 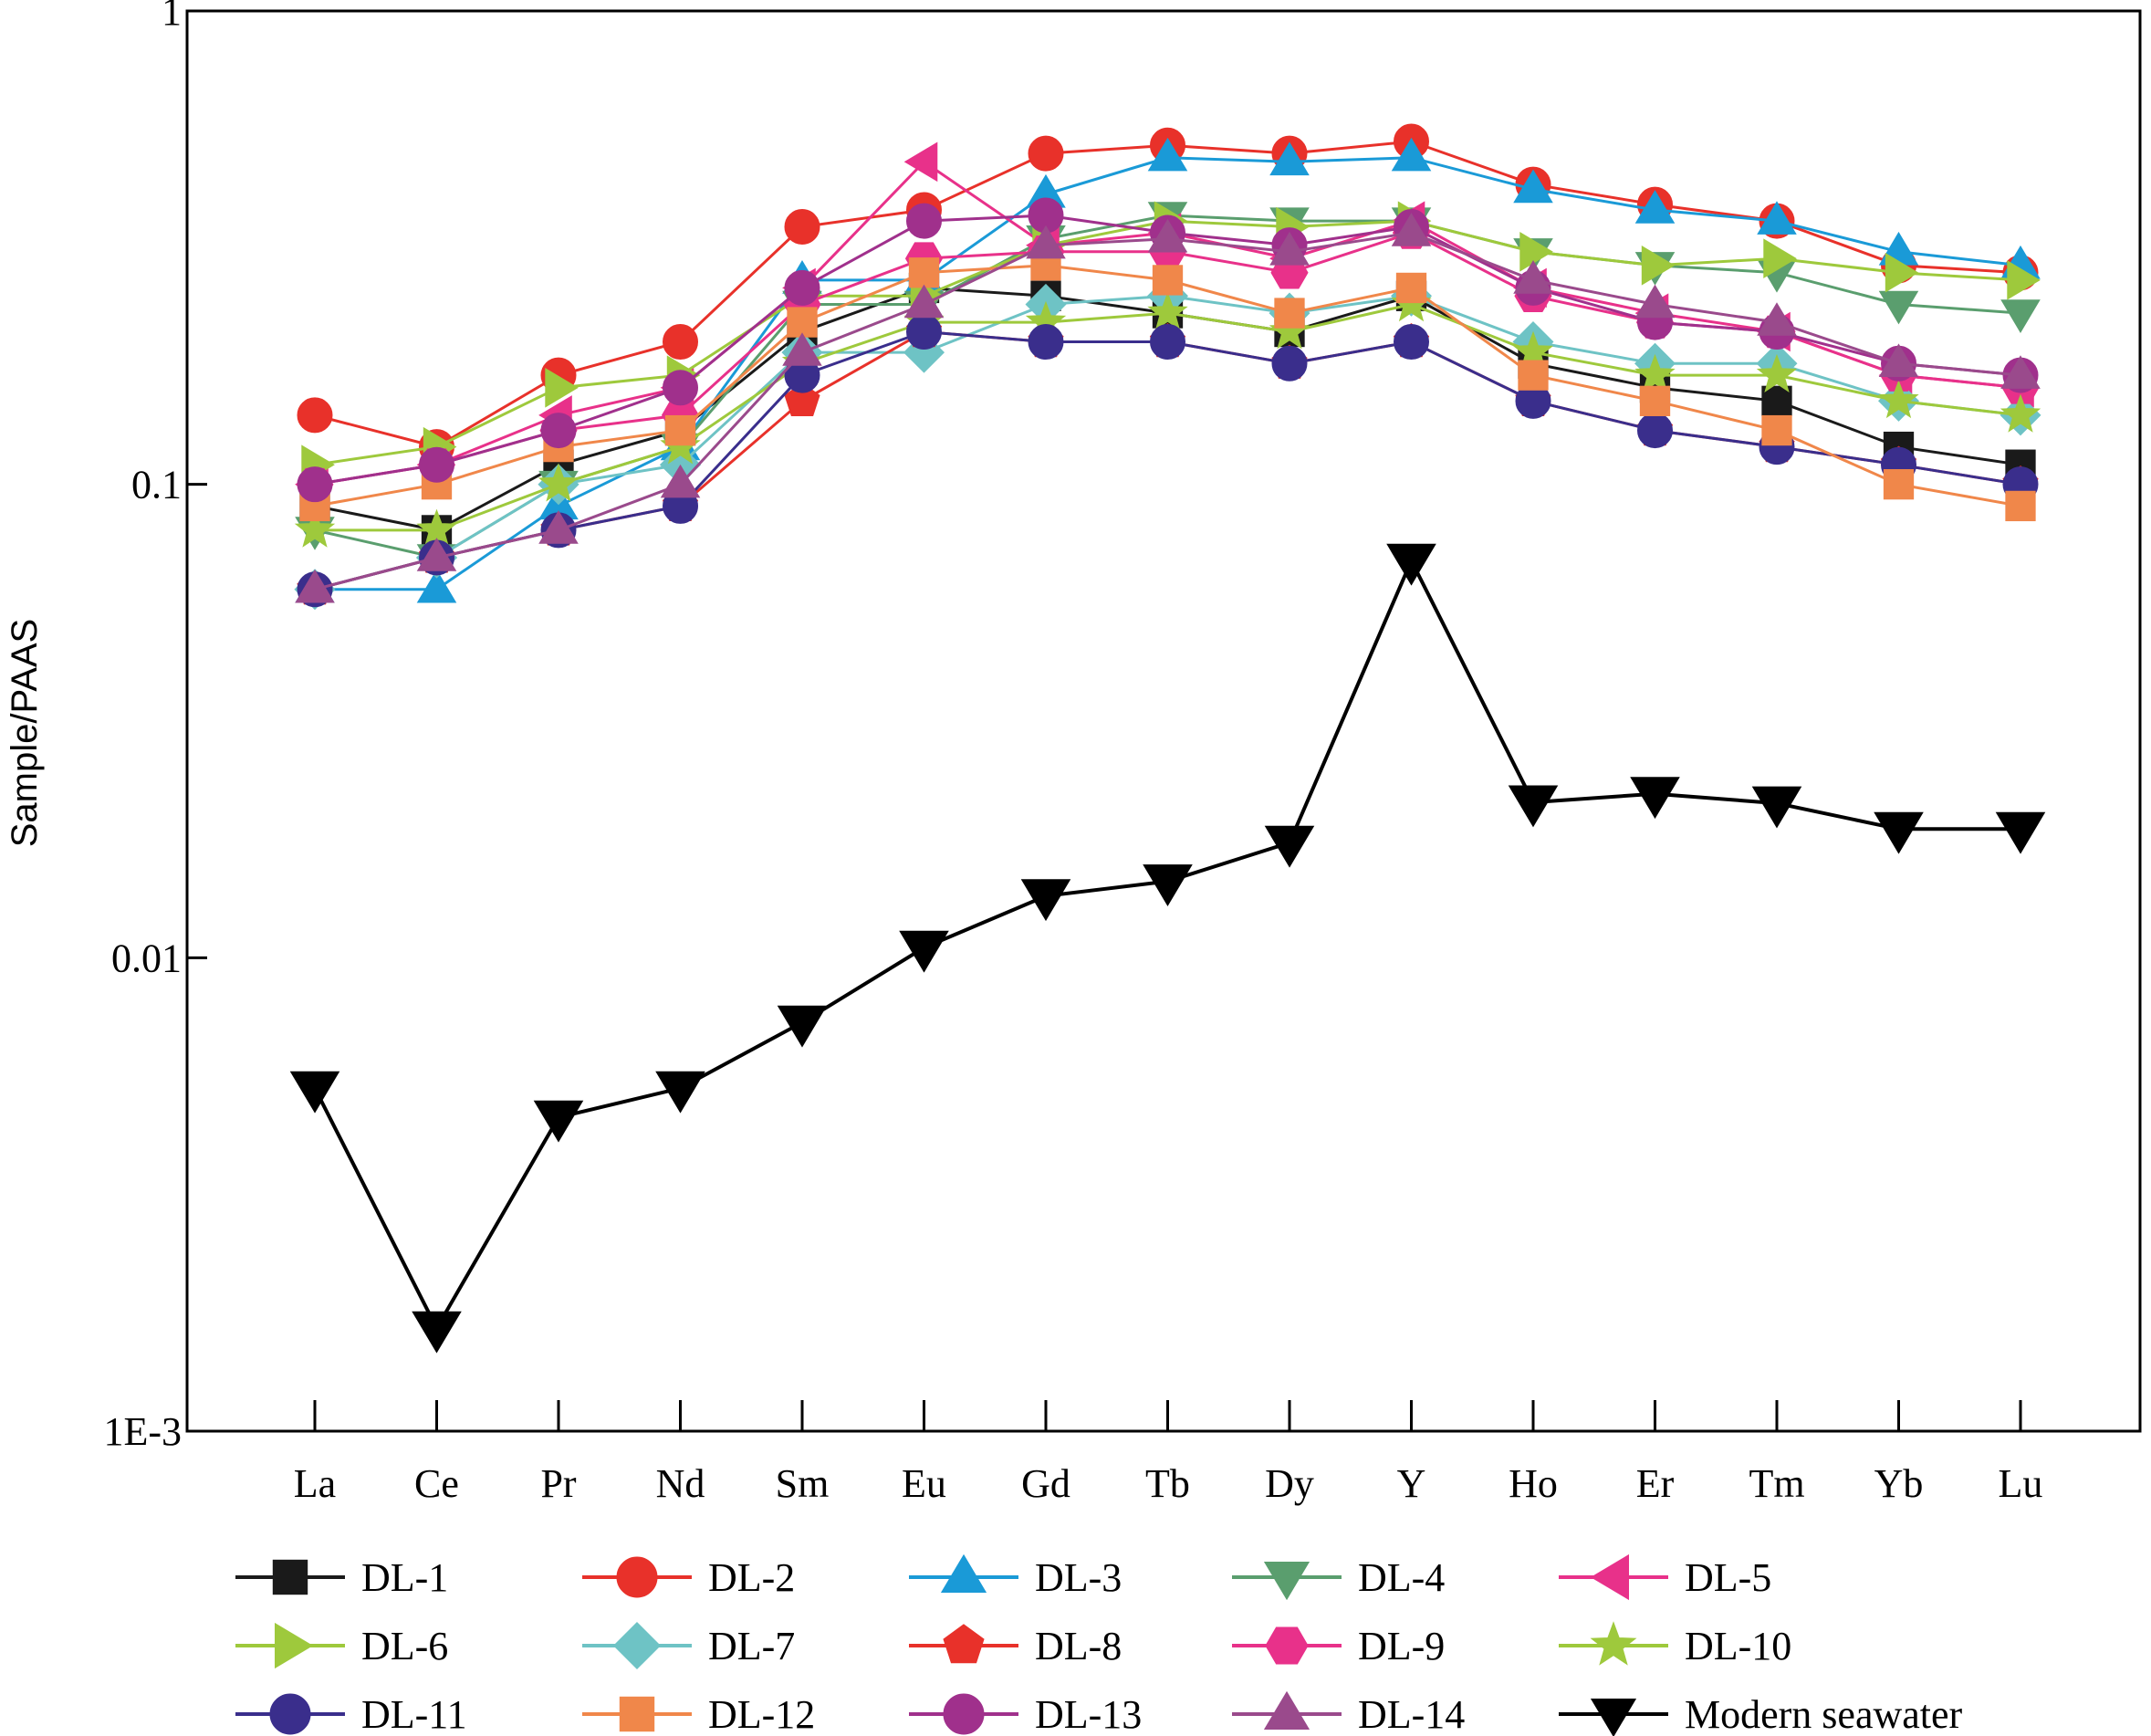 What do you see at coordinates (351, 1714) in the screenshot?
I see `legend-entry: DL-11` at bounding box center [351, 1714].